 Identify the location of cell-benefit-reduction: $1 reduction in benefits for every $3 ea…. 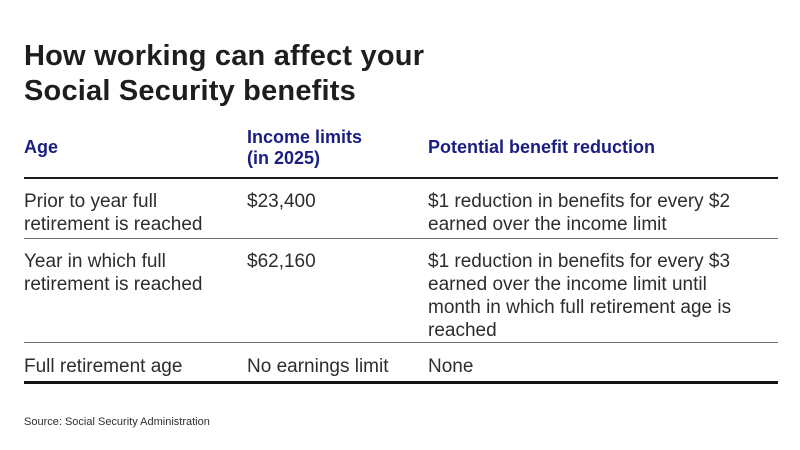
(580, 296).